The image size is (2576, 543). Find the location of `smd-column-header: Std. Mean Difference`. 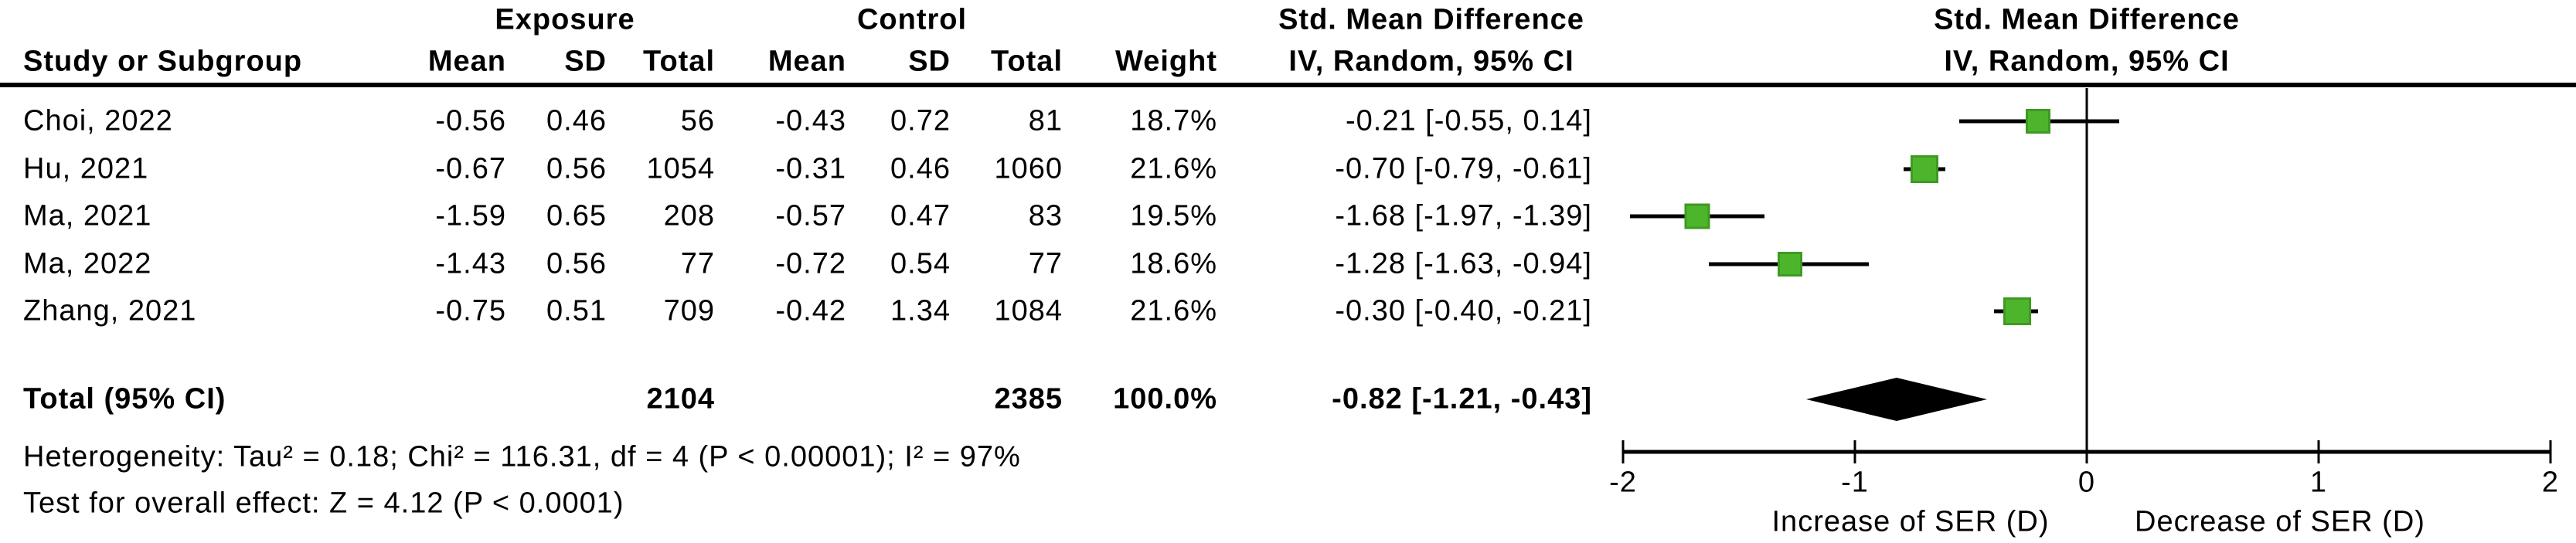

smd-column-header: Std. Mean Difference is located at coordinates (1431, 19).